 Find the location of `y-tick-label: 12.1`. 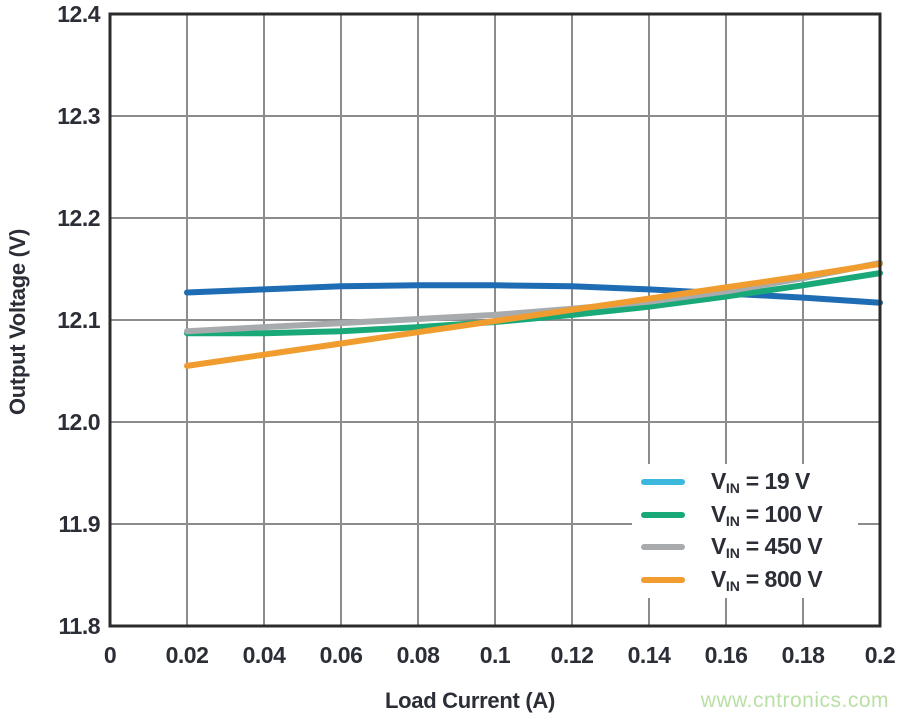

y-tick-label: 12.1 is located at coordinates (78, 320).